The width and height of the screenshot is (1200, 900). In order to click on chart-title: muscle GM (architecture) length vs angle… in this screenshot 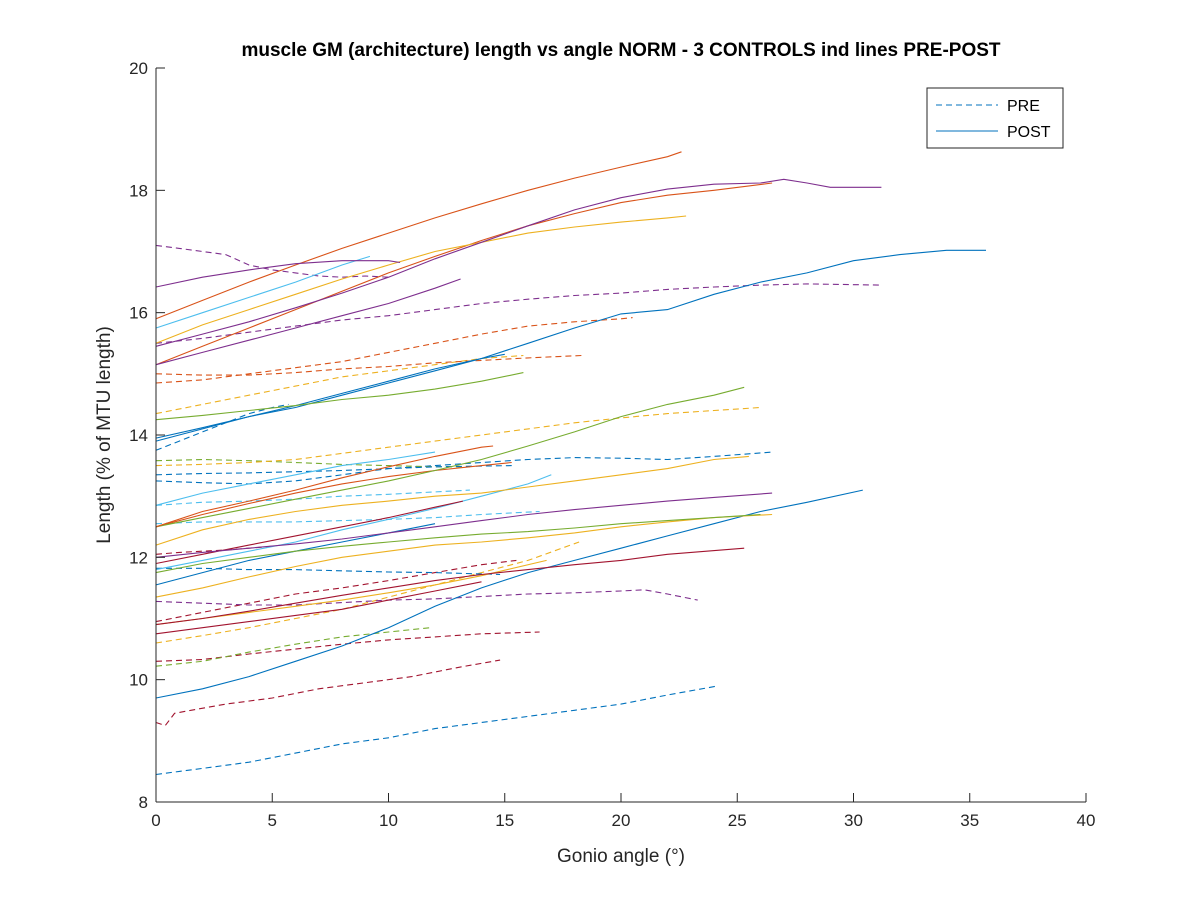, I will do `click(620, 50)`.